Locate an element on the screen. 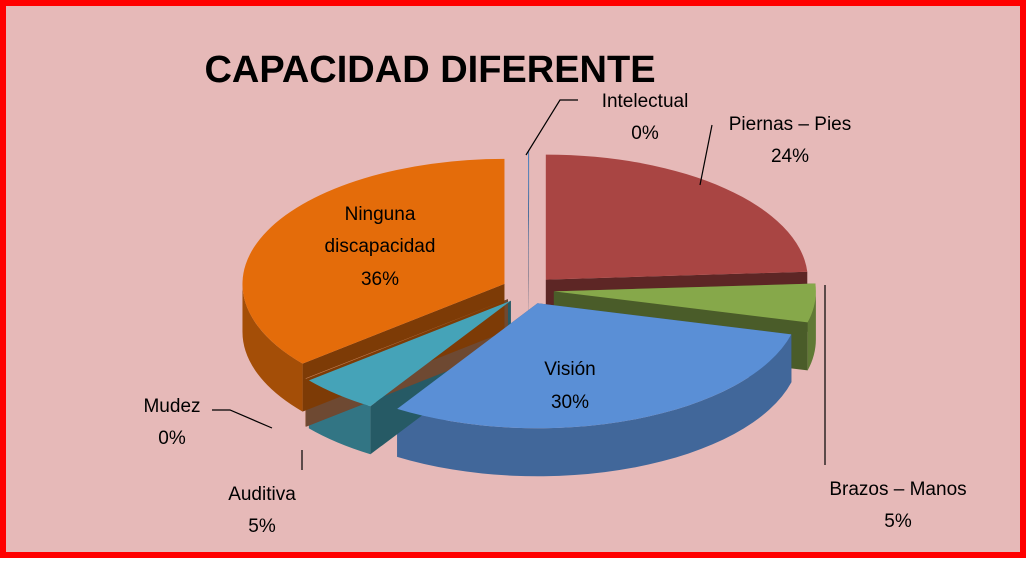 This screenshot has width=1026, height=563. data-label-name: Intelectual is located at coordinates (645, 101).